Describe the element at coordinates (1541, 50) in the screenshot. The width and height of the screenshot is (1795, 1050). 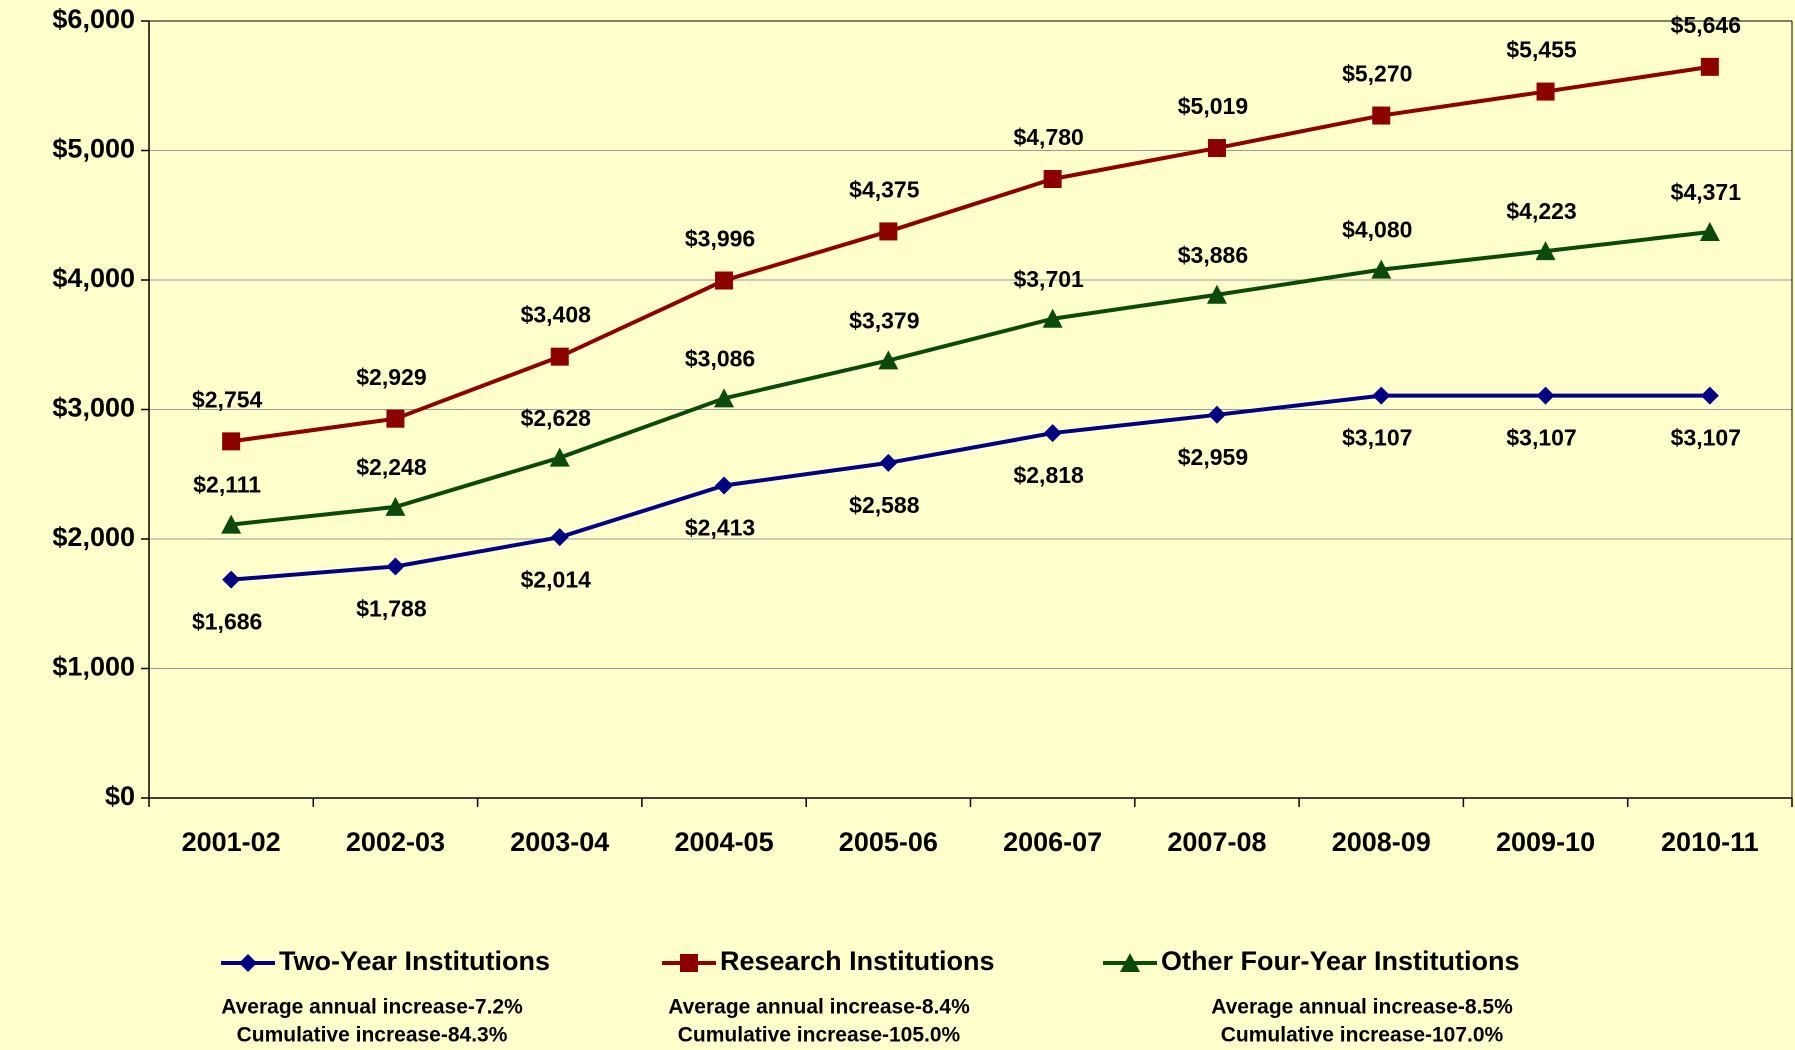
I see `data-label: $5,455` at that location.